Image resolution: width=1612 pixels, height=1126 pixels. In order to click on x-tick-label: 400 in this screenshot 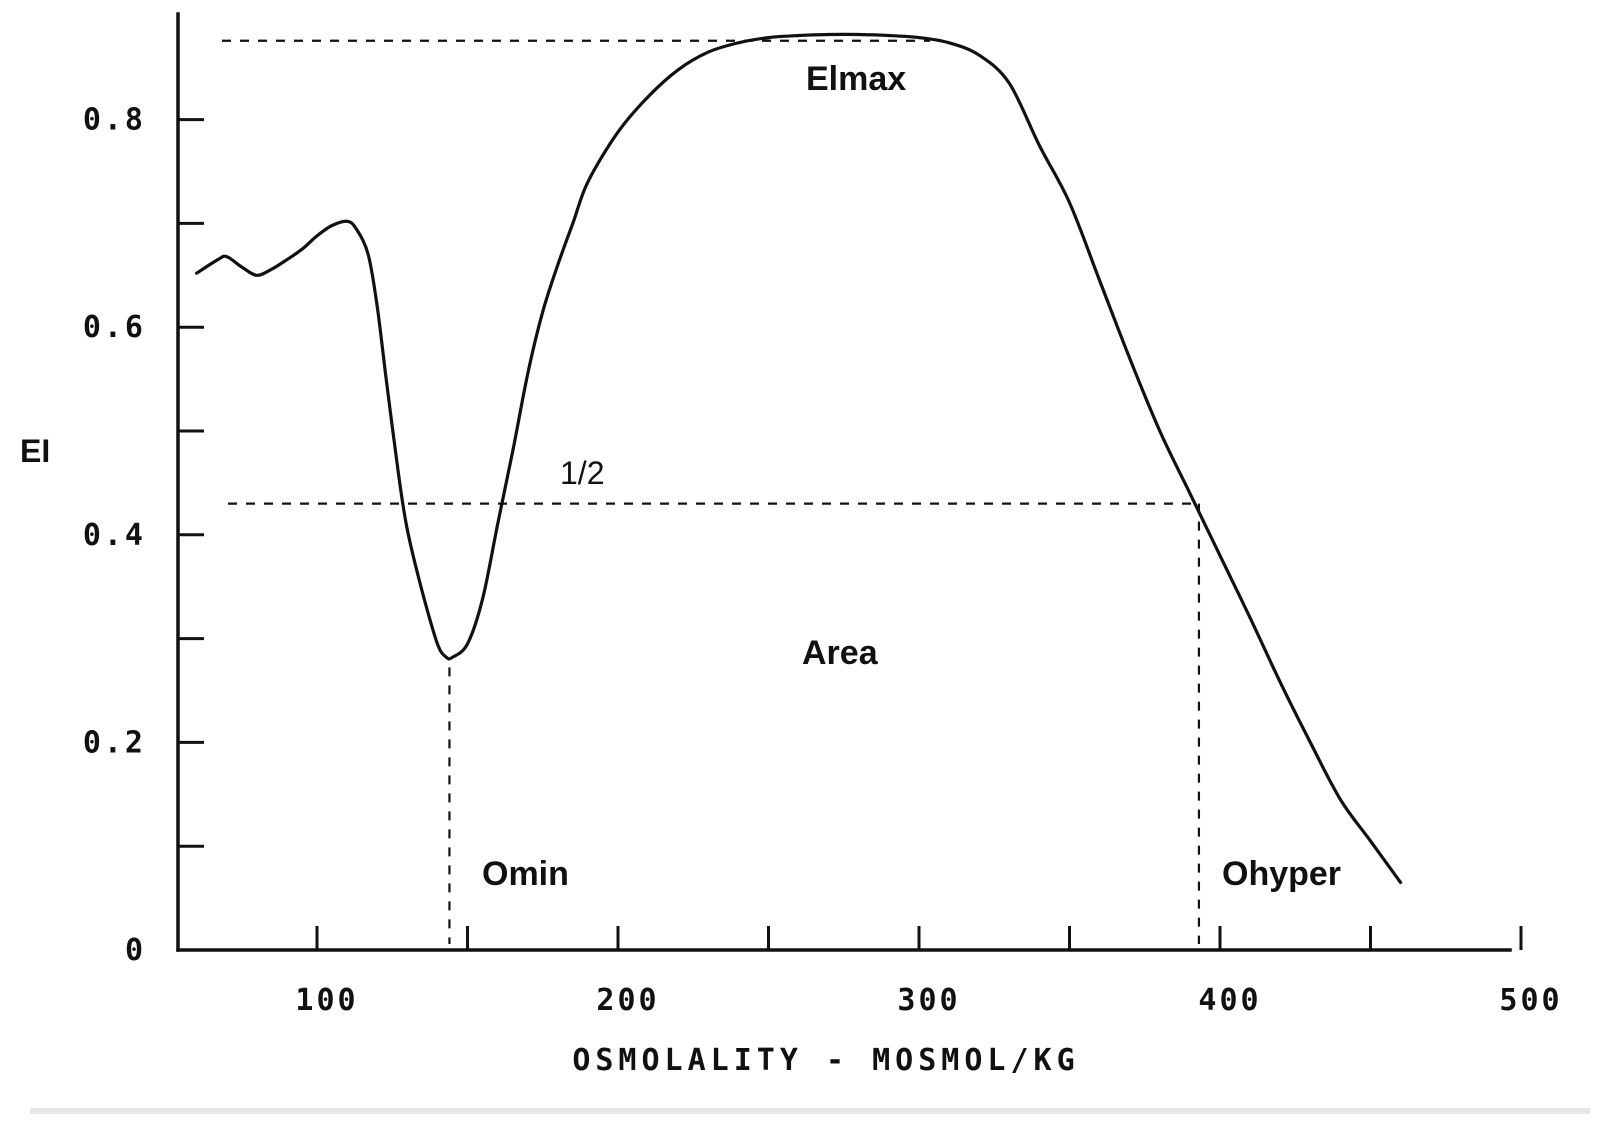, I will do `click(1229, 1000)`.